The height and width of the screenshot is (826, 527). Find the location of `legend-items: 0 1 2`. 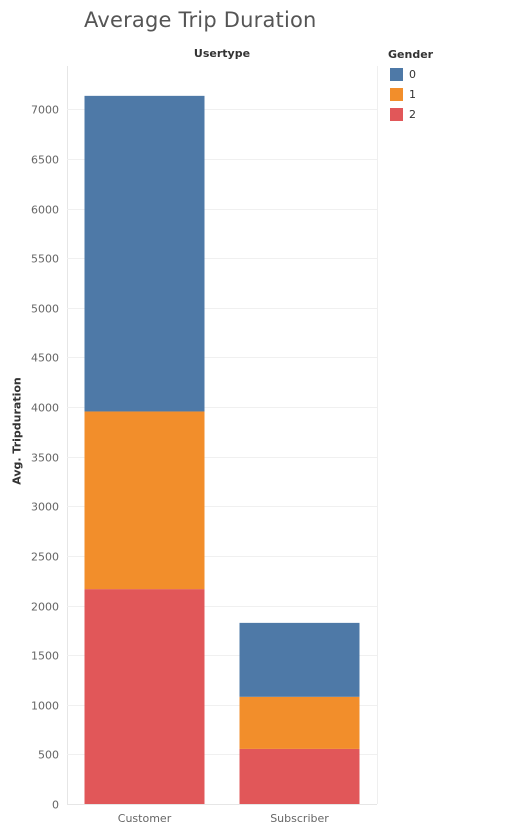

legend-items: 0 1 2 is located at coordinates (410, 94).